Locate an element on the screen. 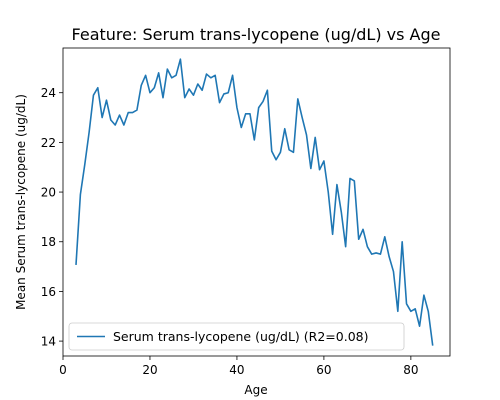 Image resolution: width=500 pixels, height=400 pixels. y-tick-label: 22 is located at coordinates (48, 143).